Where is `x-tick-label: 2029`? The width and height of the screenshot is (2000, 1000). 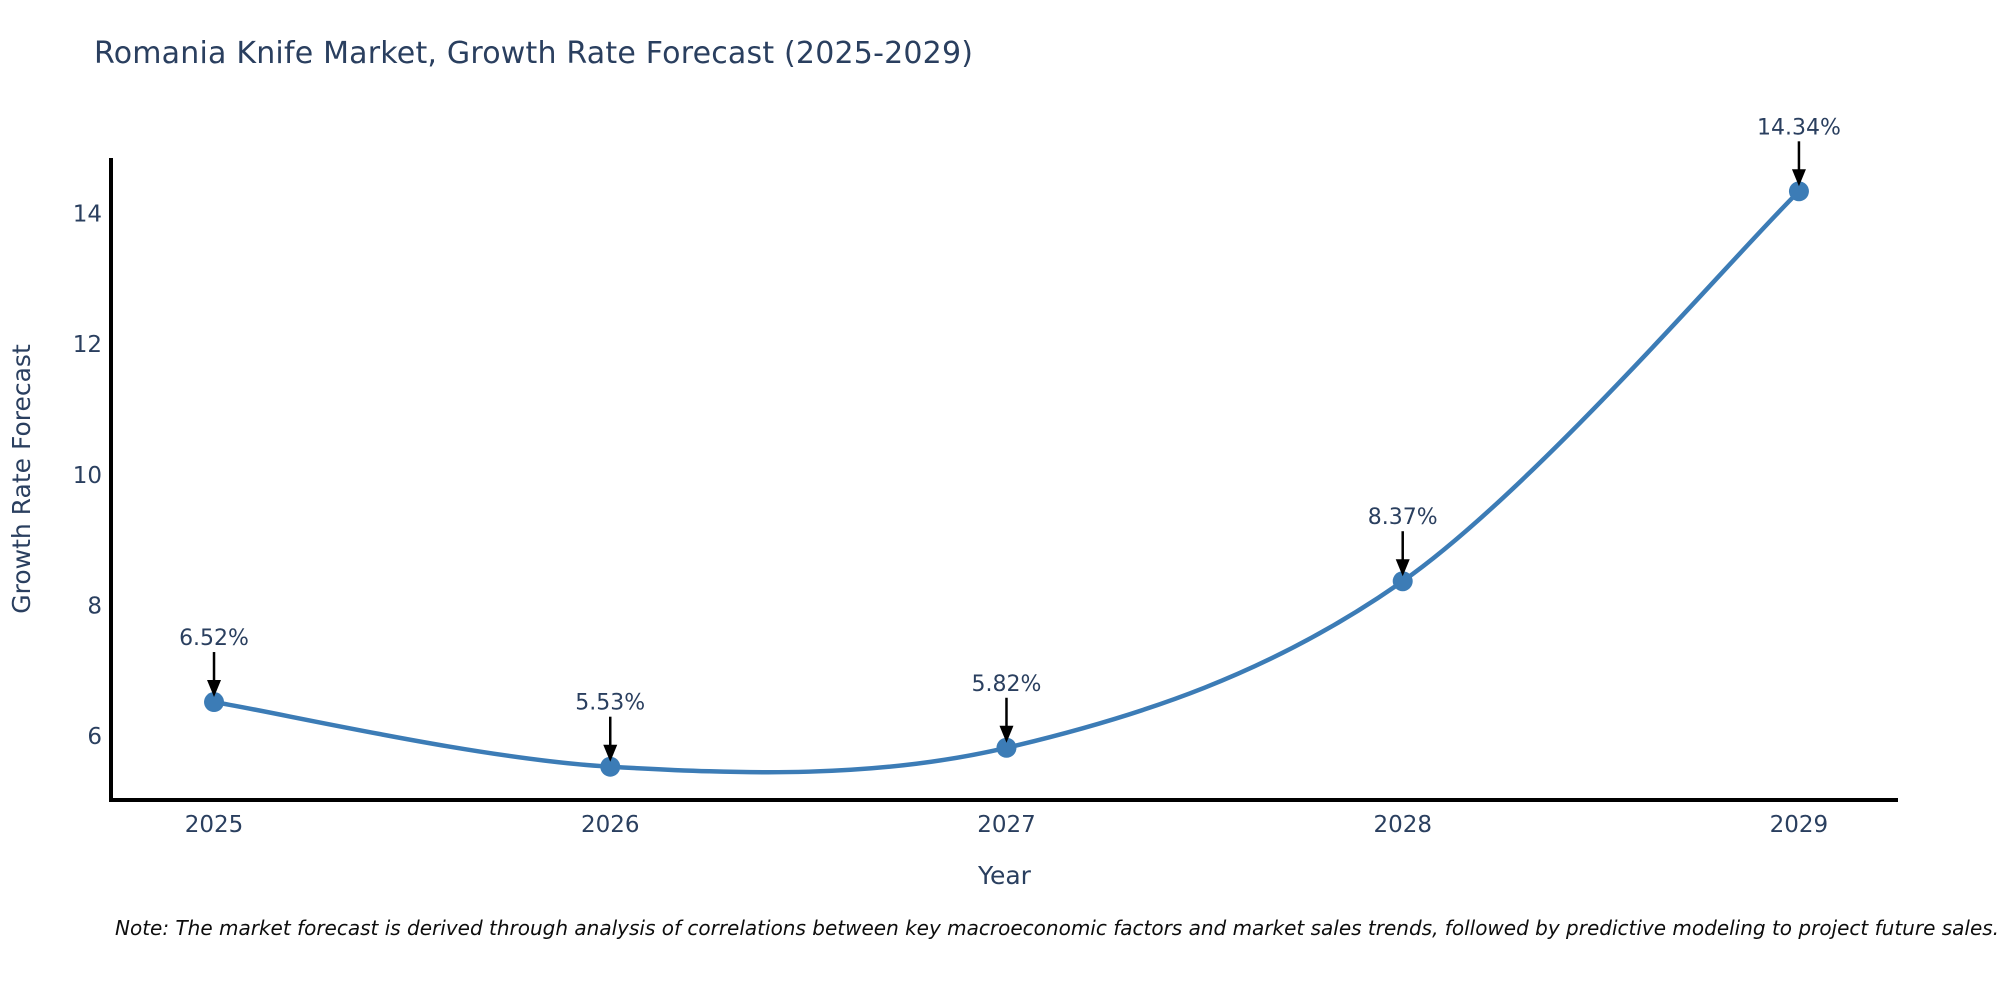 x-tick-label: 2029 is located at coordinates (1799, 825).